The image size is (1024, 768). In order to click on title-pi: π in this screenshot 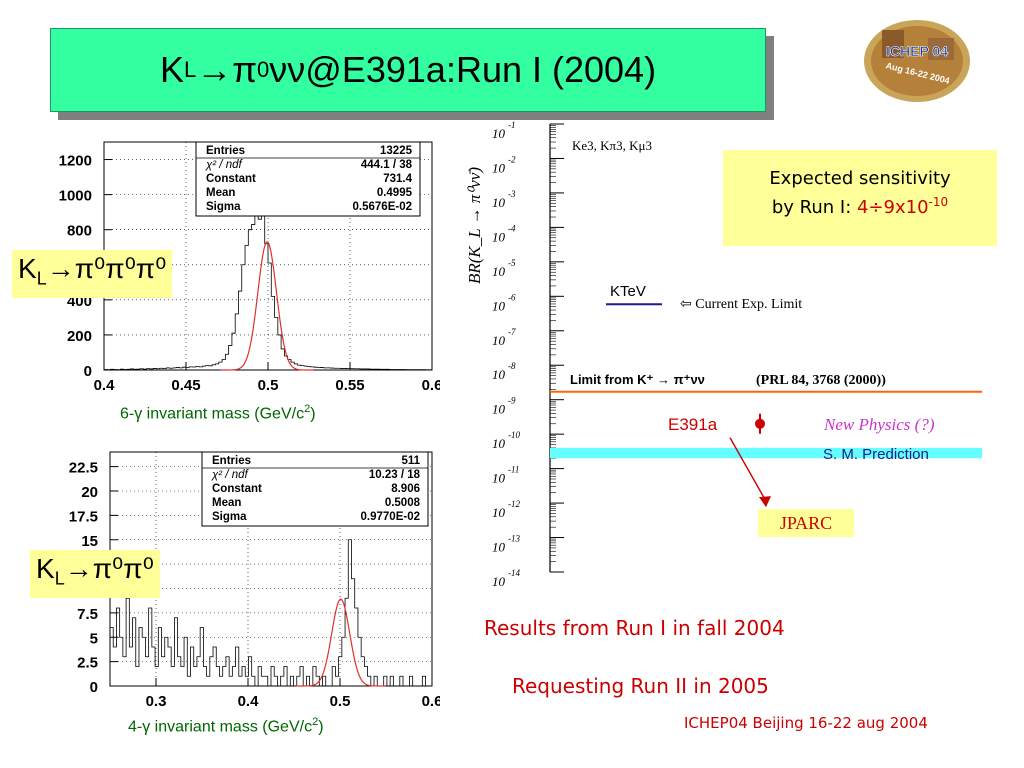, I will do `click(245, 69)`.